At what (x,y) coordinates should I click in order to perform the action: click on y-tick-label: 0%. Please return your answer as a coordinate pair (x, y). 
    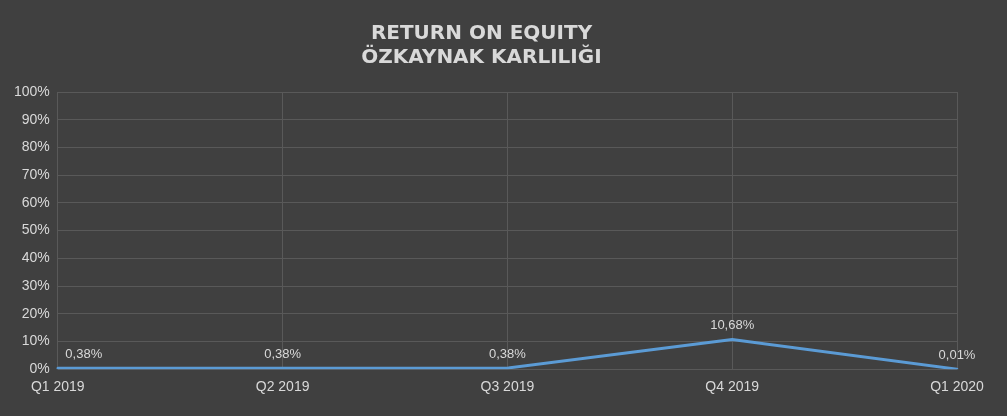
    Looking at the image, I should click on (39, 368).